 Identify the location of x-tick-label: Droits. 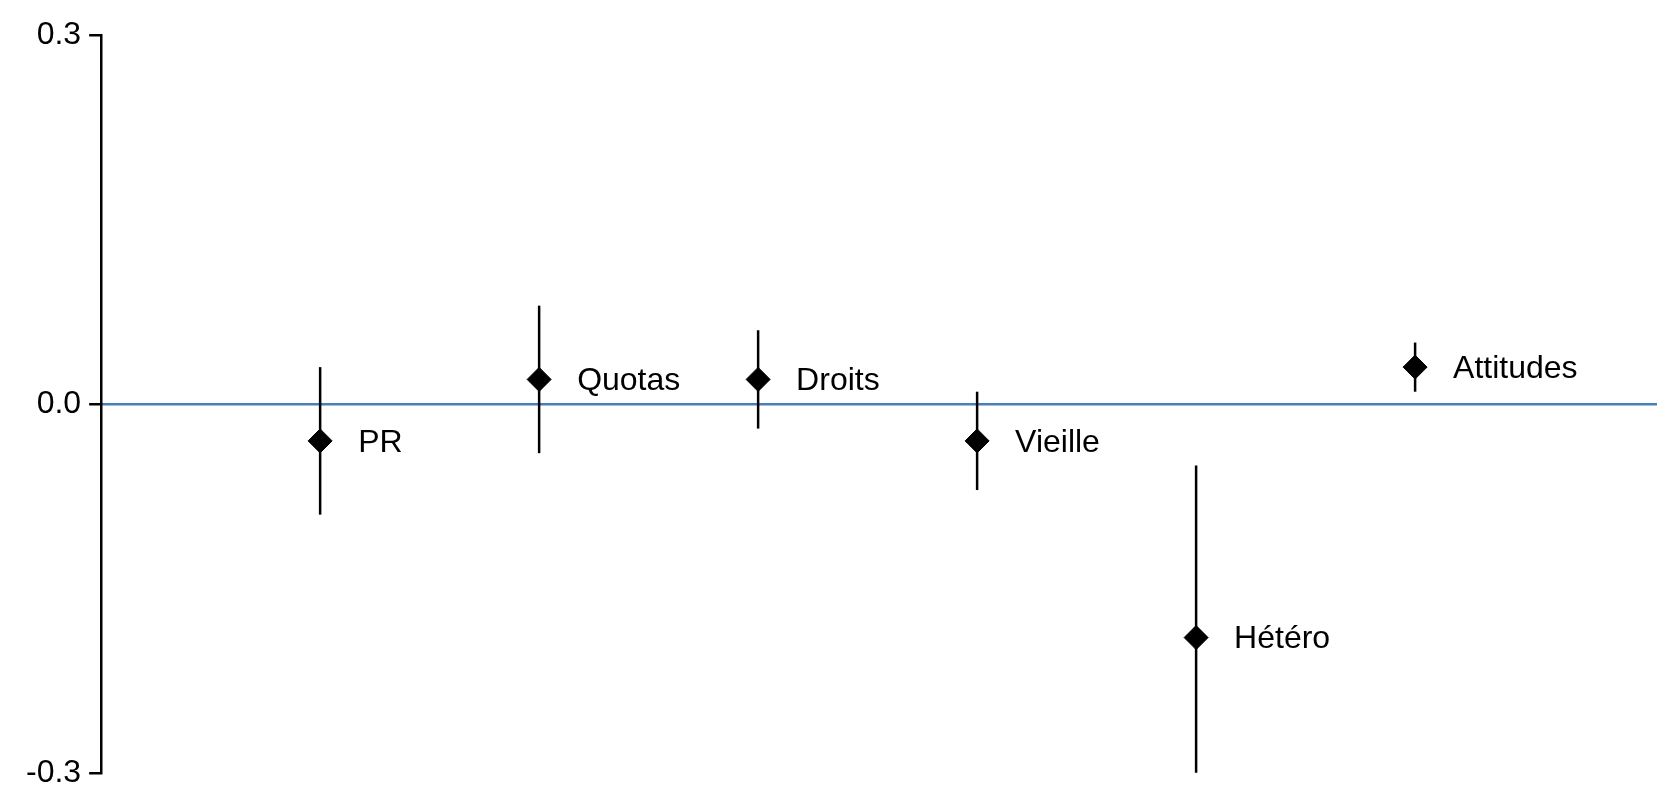
(838, 379).